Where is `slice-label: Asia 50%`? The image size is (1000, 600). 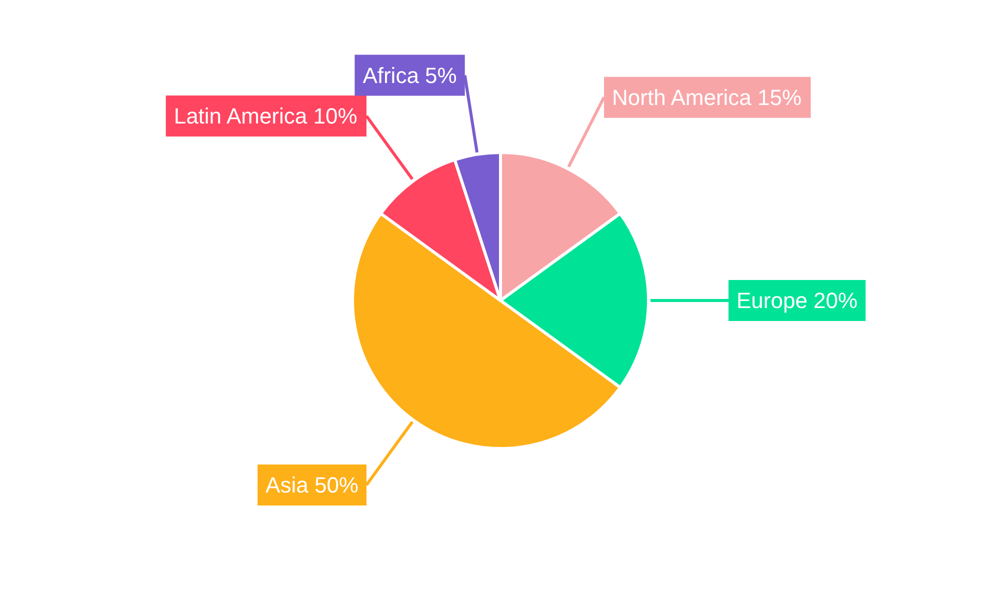
slice-label: Asia 50% is located at coordinates (312, 485).